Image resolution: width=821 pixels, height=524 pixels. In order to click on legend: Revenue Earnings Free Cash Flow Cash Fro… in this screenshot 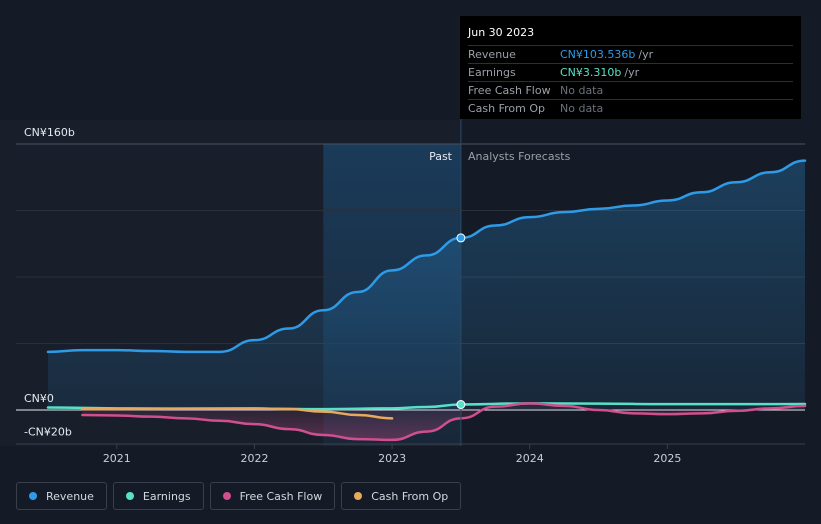, I will do `click(239, 496)`.